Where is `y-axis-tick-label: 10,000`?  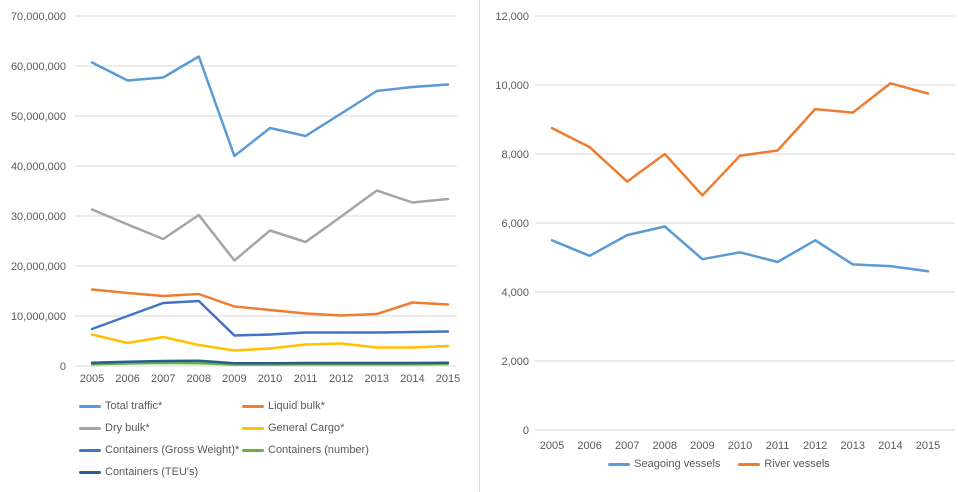 y-axis-tick-label: 10,000 is located at coordinates (512, 86).